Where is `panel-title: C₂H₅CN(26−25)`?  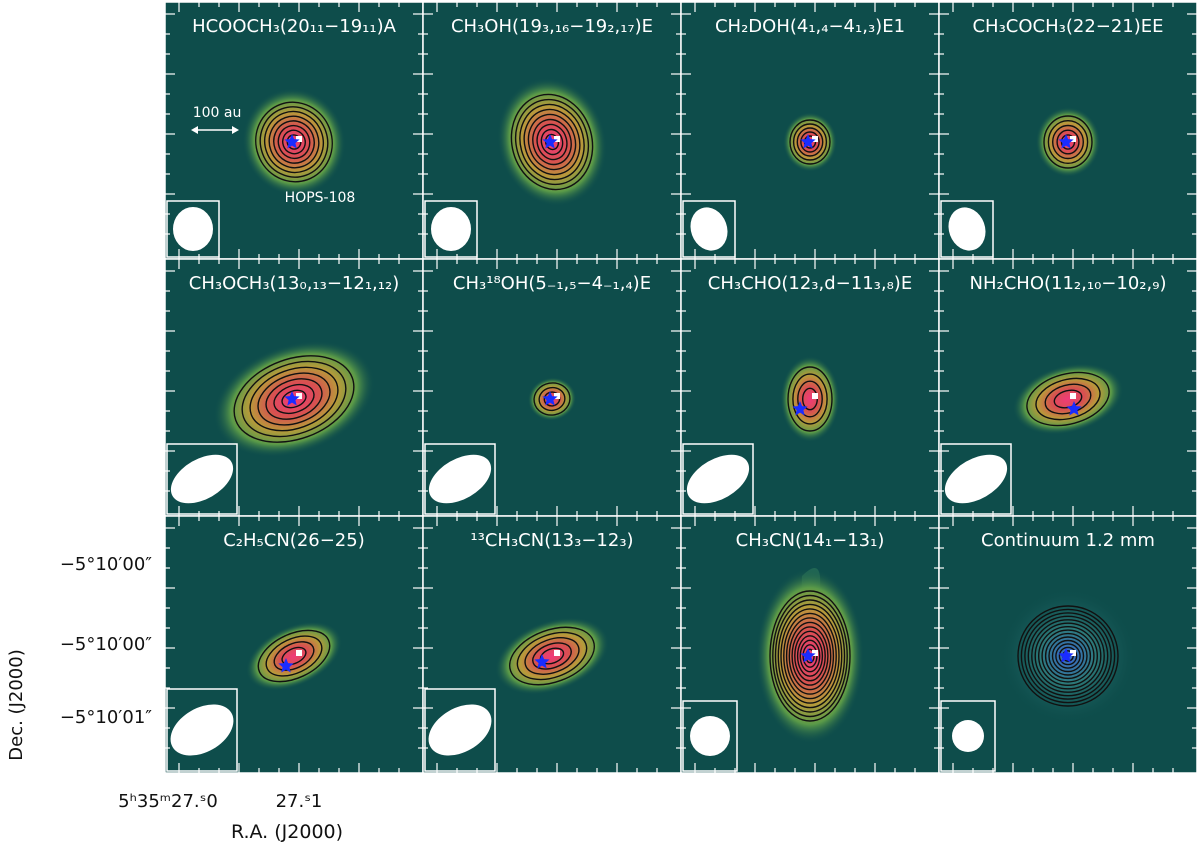
panel-title: C₂H₅CN(26−25) is located at coordinates (294, 540).